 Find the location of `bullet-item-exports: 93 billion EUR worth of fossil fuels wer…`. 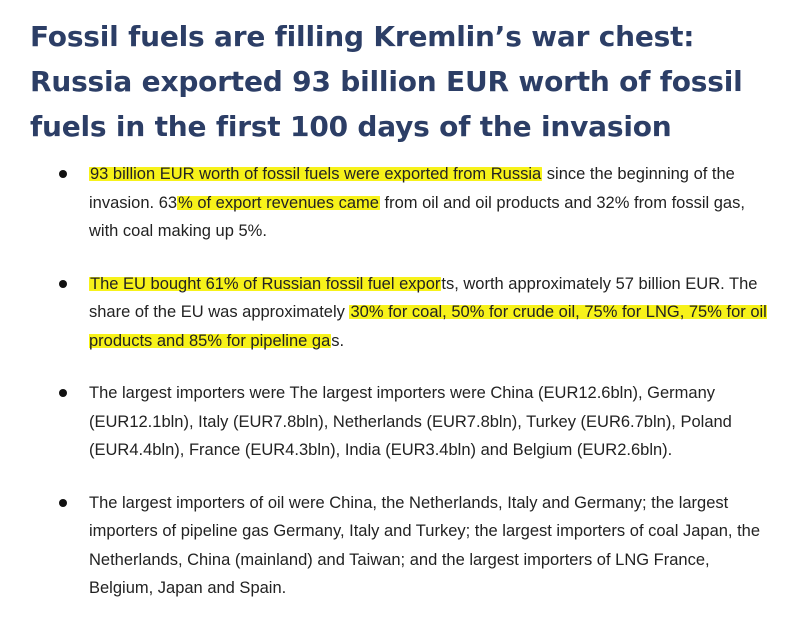

bullet-item-exports: 93 billion EUR worth of fossil fuels wer… is located at coordinates (393, 203).